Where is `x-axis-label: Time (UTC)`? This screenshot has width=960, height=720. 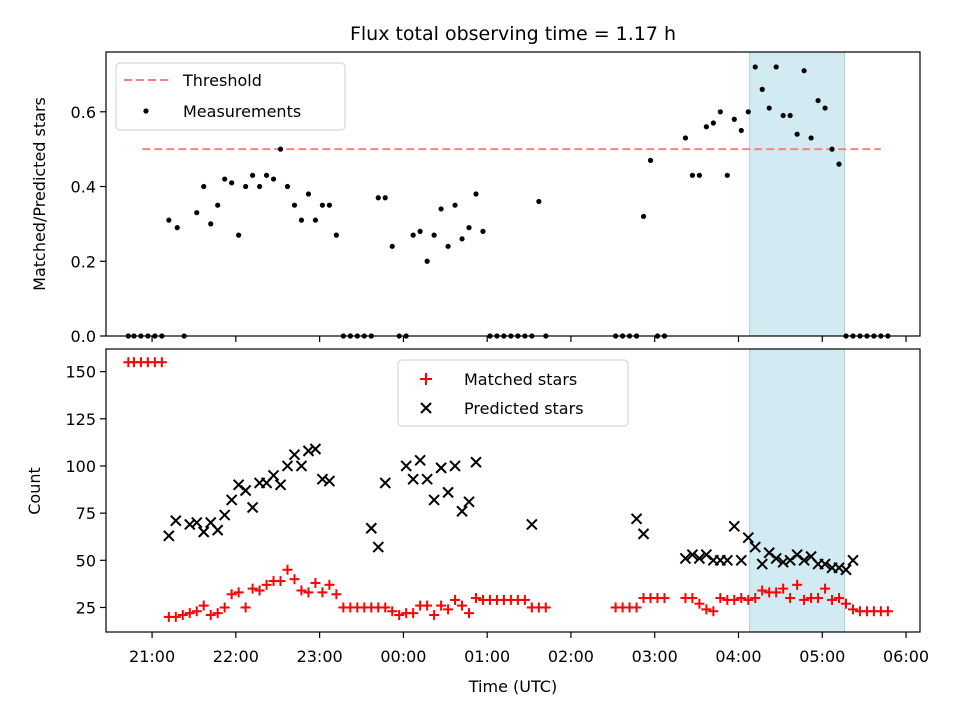 x-axis-label: Time (UTC) is located at coordinates (512, 686).